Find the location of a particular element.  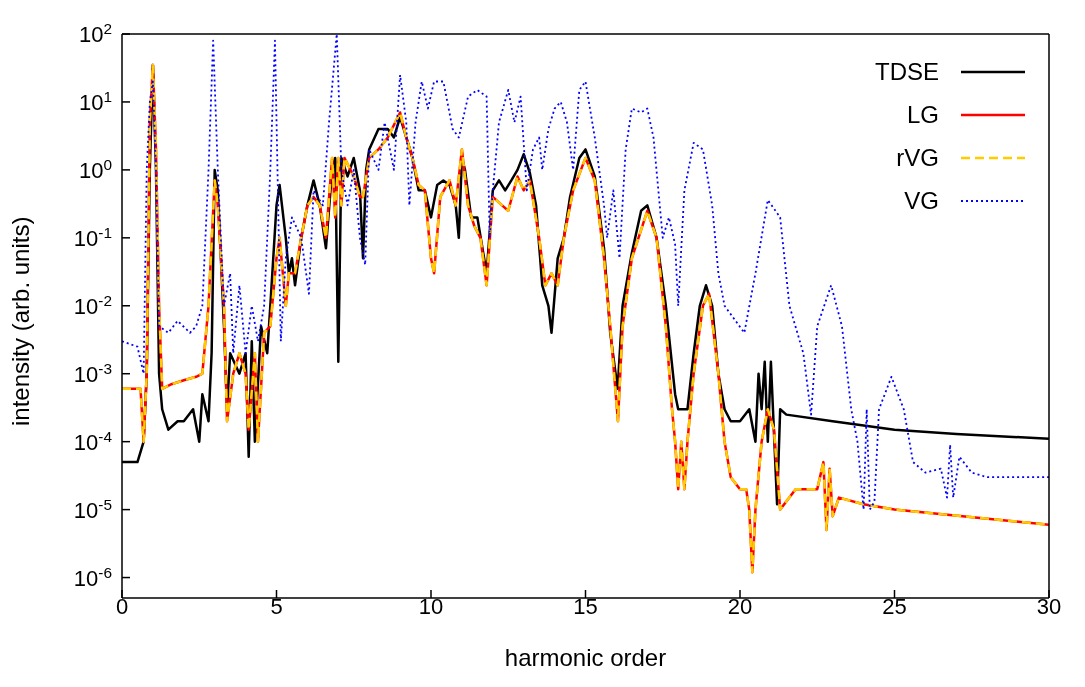

legend-label: VG is located at coordinates (921, 200).